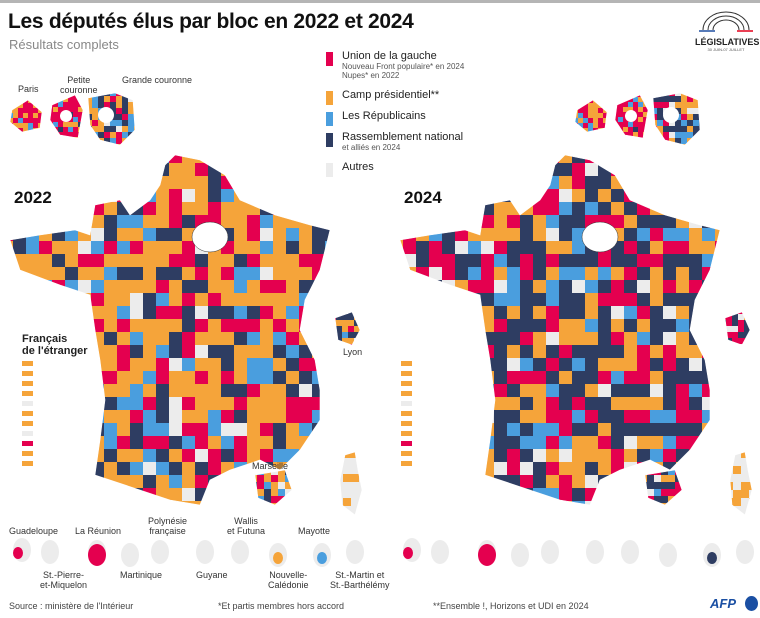 Image resolution: width=760 pixels, height=618 pixels. What do you see at coordinates (403, 137) in the screenshot?
I see `legend-label: Rassemblement national` at bounding box center [403, 137].